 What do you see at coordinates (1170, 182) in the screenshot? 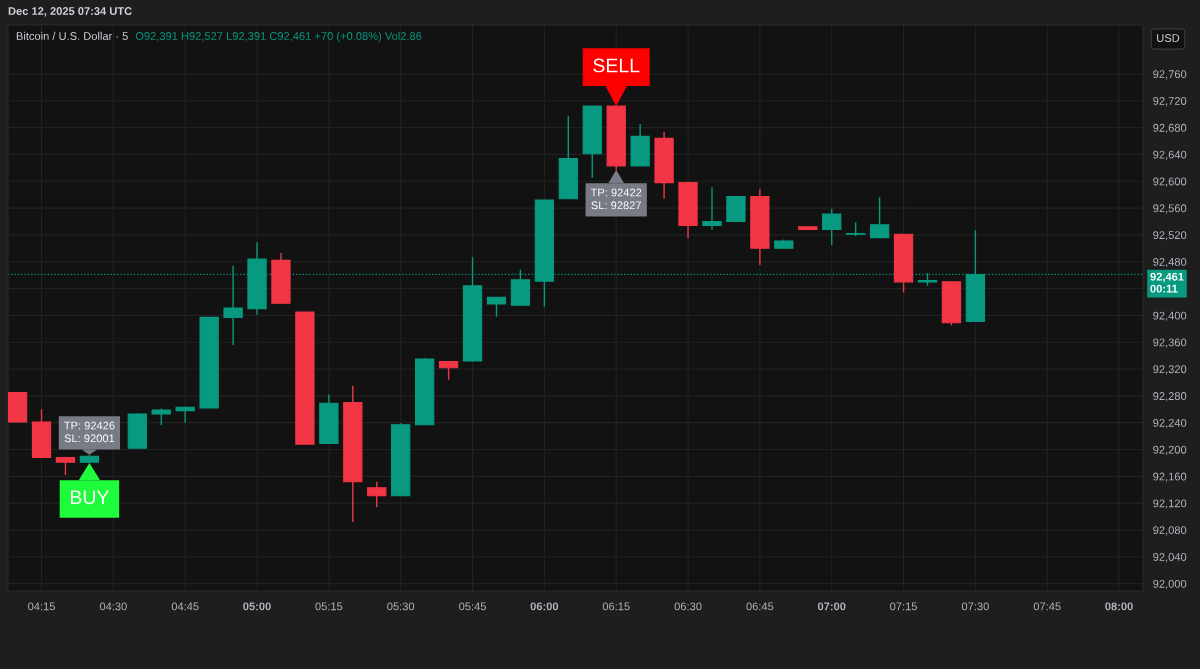
I see `y-tick-label: 92,600` at bounding box center [1170, 182].